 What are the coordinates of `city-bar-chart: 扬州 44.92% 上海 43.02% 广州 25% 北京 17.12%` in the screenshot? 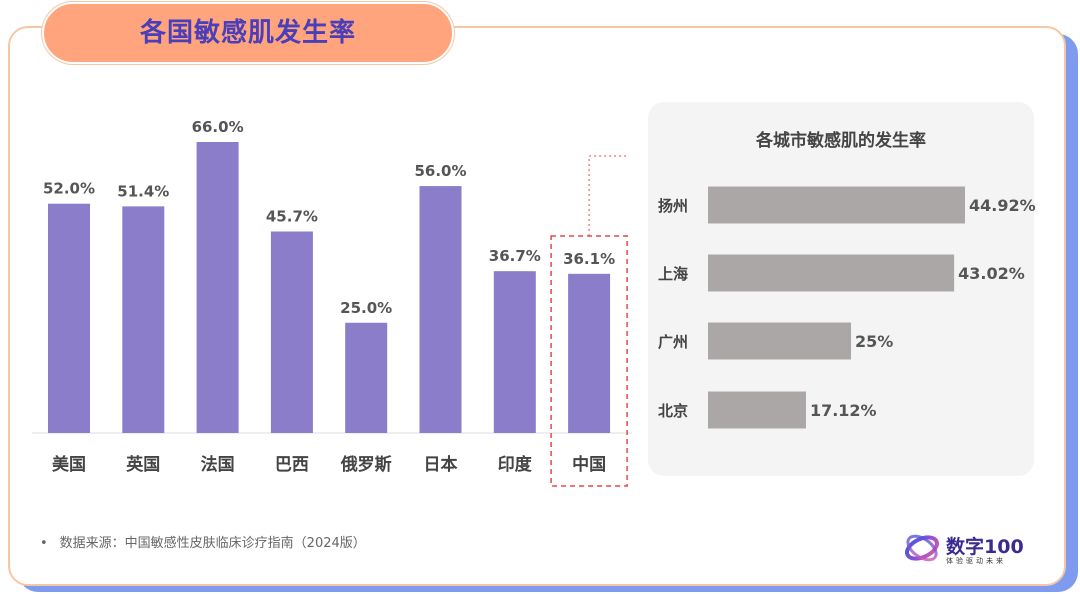 It's located at (847, 307).